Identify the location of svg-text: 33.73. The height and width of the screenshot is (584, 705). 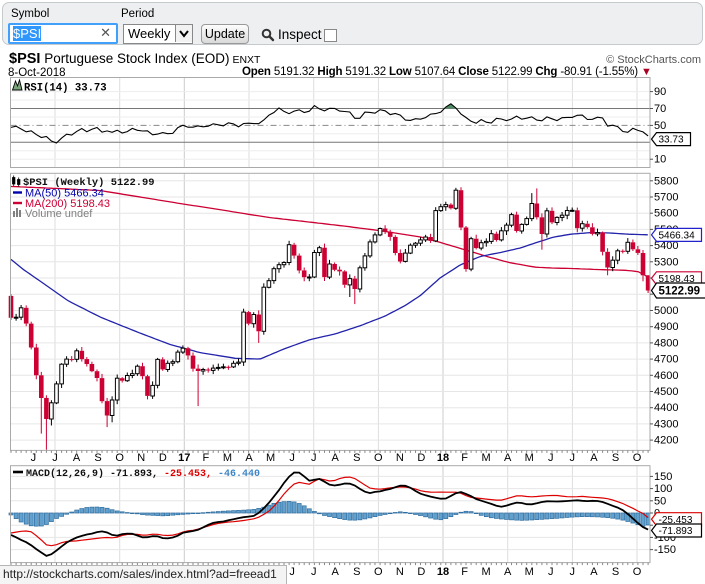
(671, 140).